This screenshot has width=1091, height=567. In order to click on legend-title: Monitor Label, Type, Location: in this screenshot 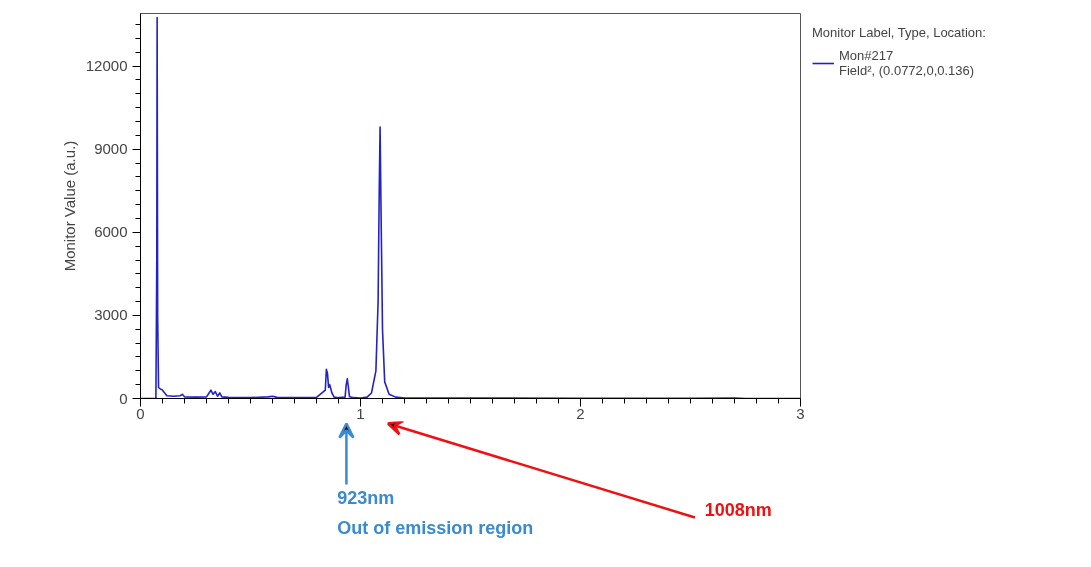, I will do `click(899, 32)`.